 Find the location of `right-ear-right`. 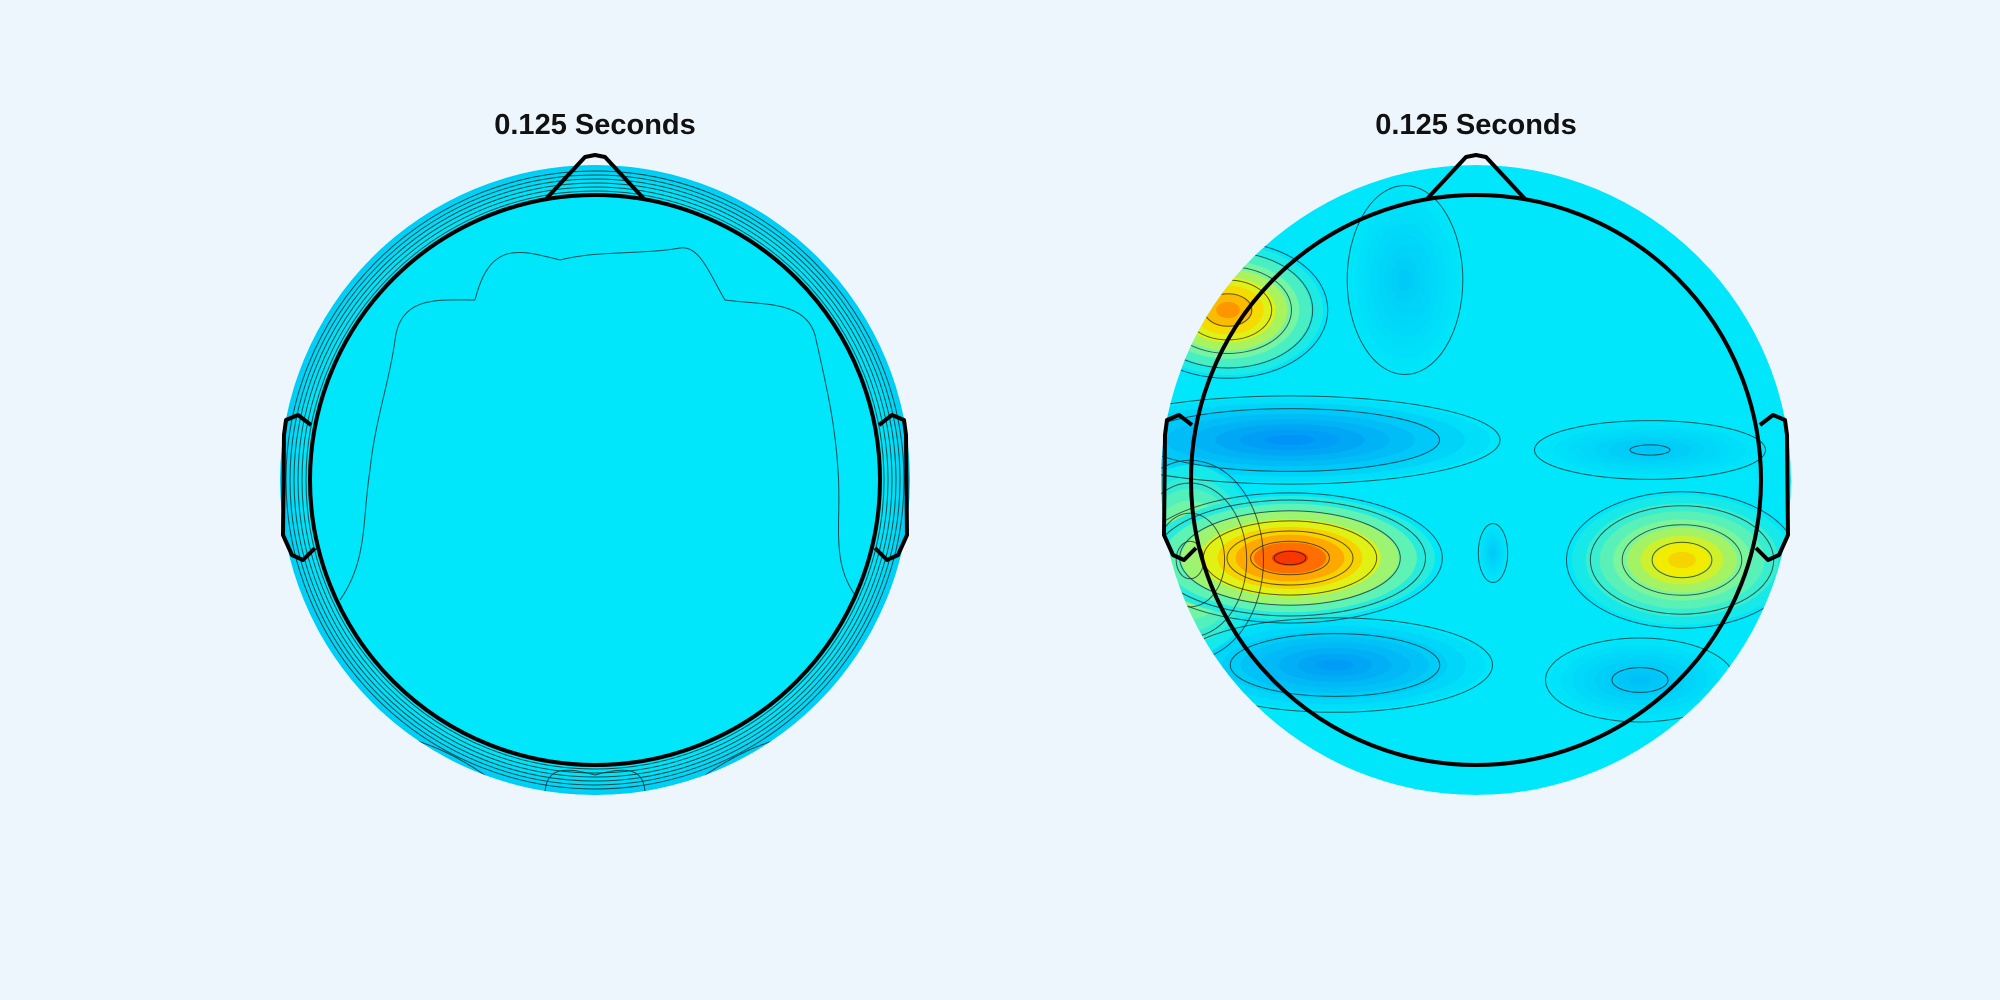

right-ear-right is located at coordinates (1772, 487).